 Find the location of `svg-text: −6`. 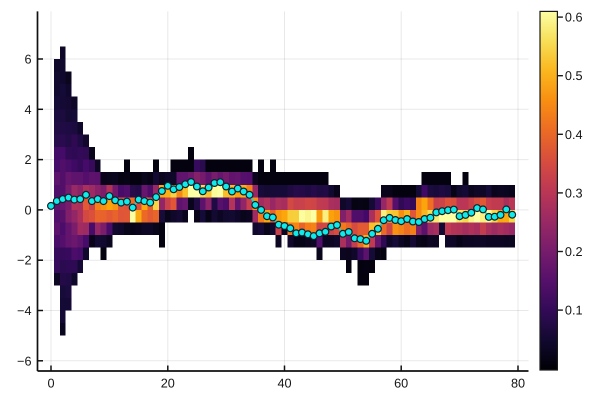

svg-text: −6 is located at coordinates (24, 361).